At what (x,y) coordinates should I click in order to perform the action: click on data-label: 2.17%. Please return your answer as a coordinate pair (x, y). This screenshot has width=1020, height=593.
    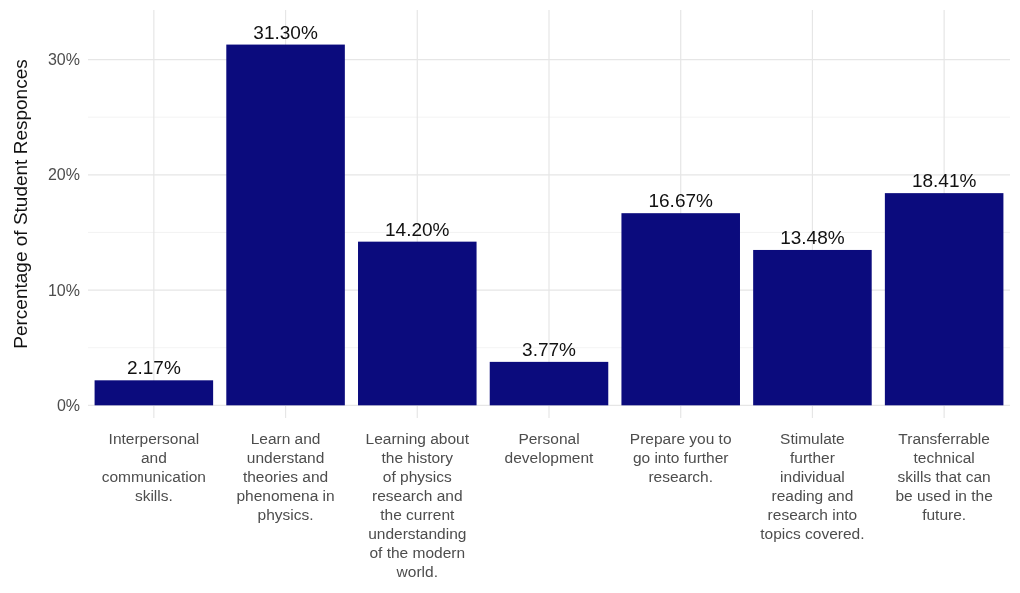
    Looking at the image, I should click on (153, 368).